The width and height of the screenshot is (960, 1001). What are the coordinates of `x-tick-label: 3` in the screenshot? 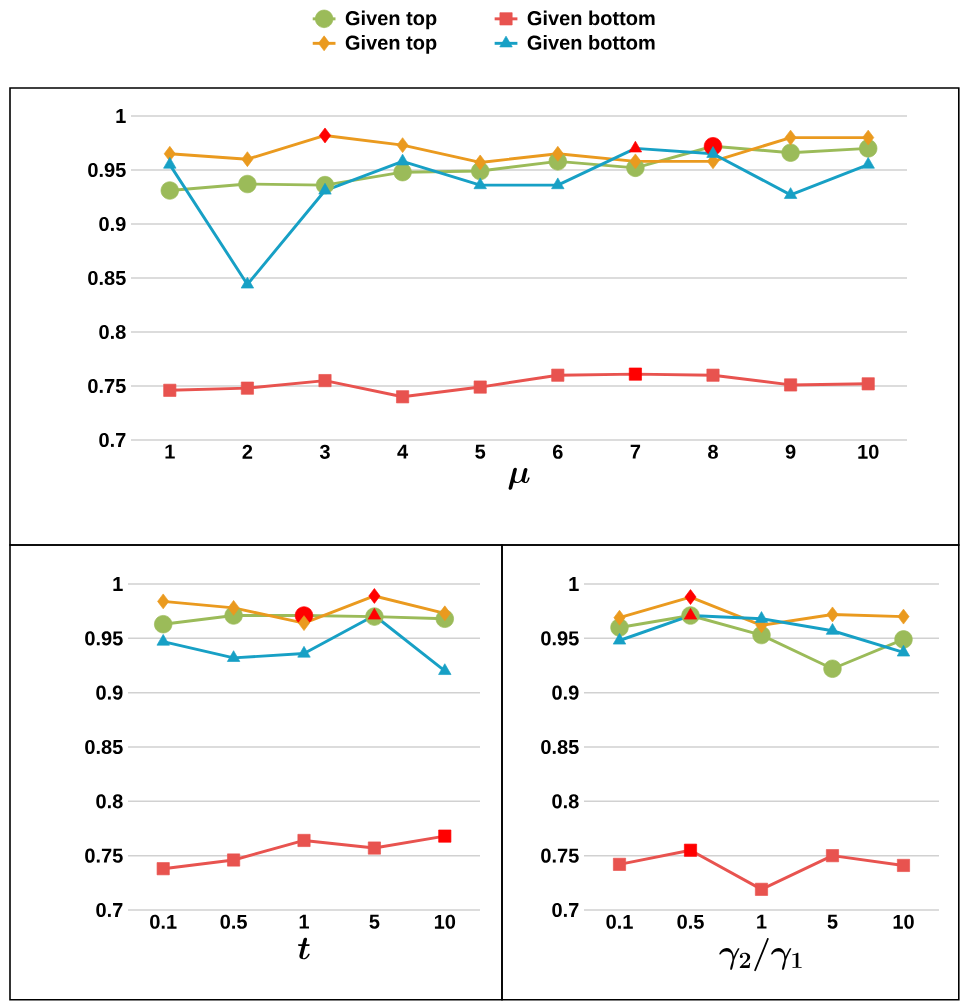 It's located at (324, 451).